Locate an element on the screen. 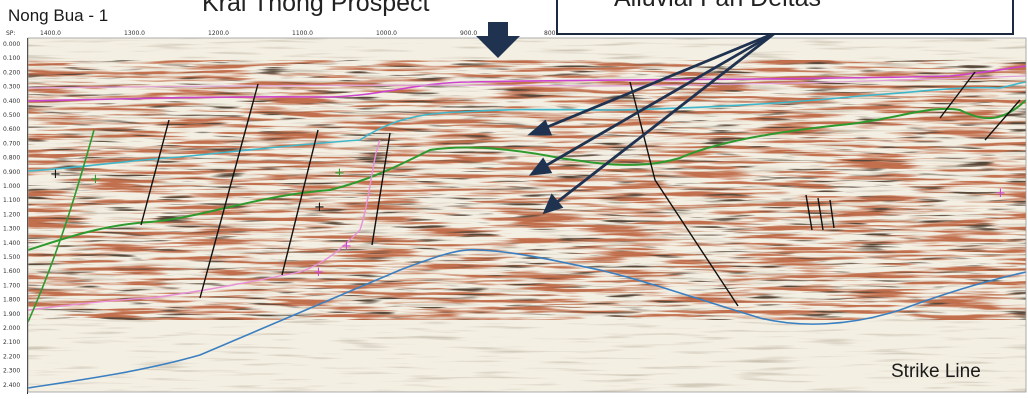  callout-arrows is located at coordinates (651, 123).